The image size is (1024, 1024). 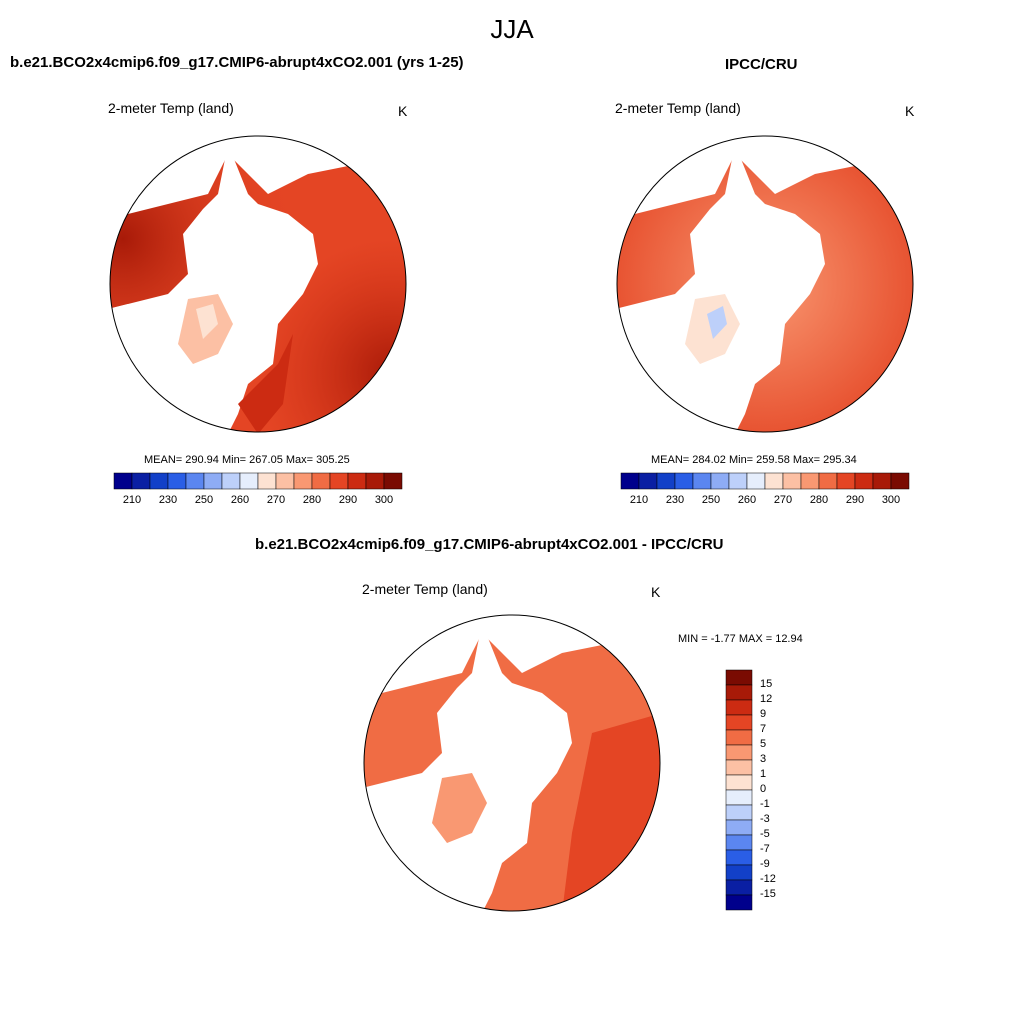 I want to click on diff-colorbar-tick-label: -1, so click(x=765, y=804).